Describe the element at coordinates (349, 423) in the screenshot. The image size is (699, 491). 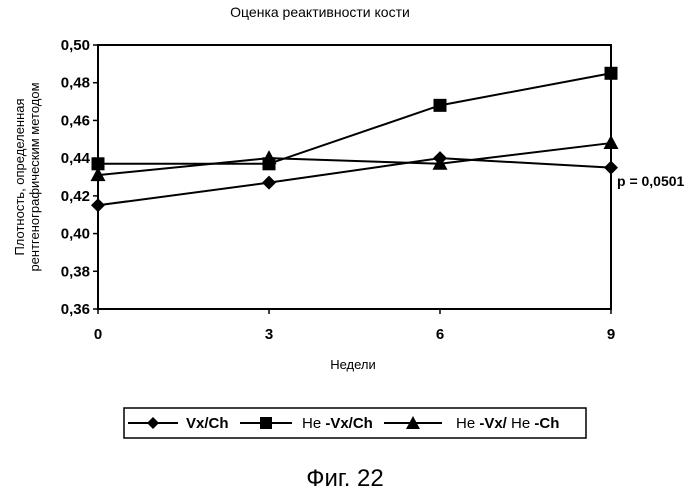
I see `legend-ne-vx-ch-bold: -Vx/Ch` at that location.